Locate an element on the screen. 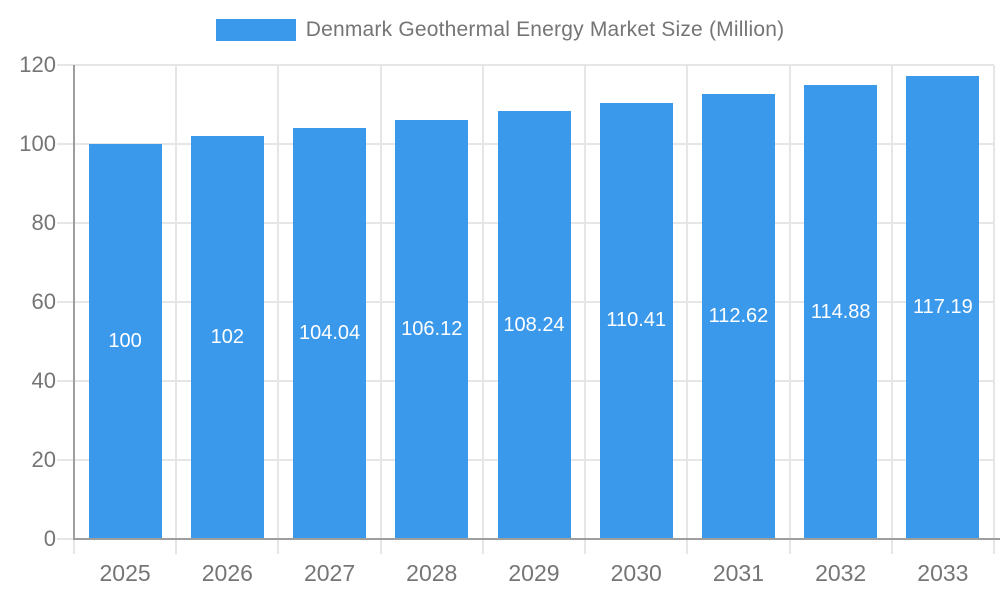 The image size is (1000, 600). bar-2031: 112.62 is located at coordinates (738, 316).